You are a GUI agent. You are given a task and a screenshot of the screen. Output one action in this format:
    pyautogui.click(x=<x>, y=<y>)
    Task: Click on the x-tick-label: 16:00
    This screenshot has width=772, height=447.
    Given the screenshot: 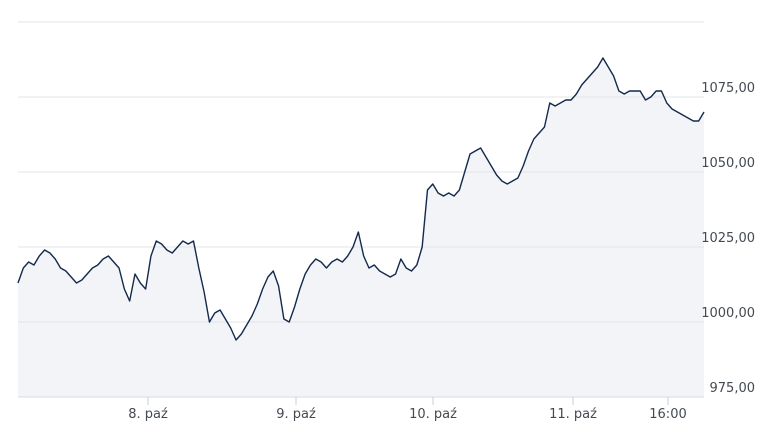 What is the action you would take?
    pyautogui.click(x=667, y=414)
    